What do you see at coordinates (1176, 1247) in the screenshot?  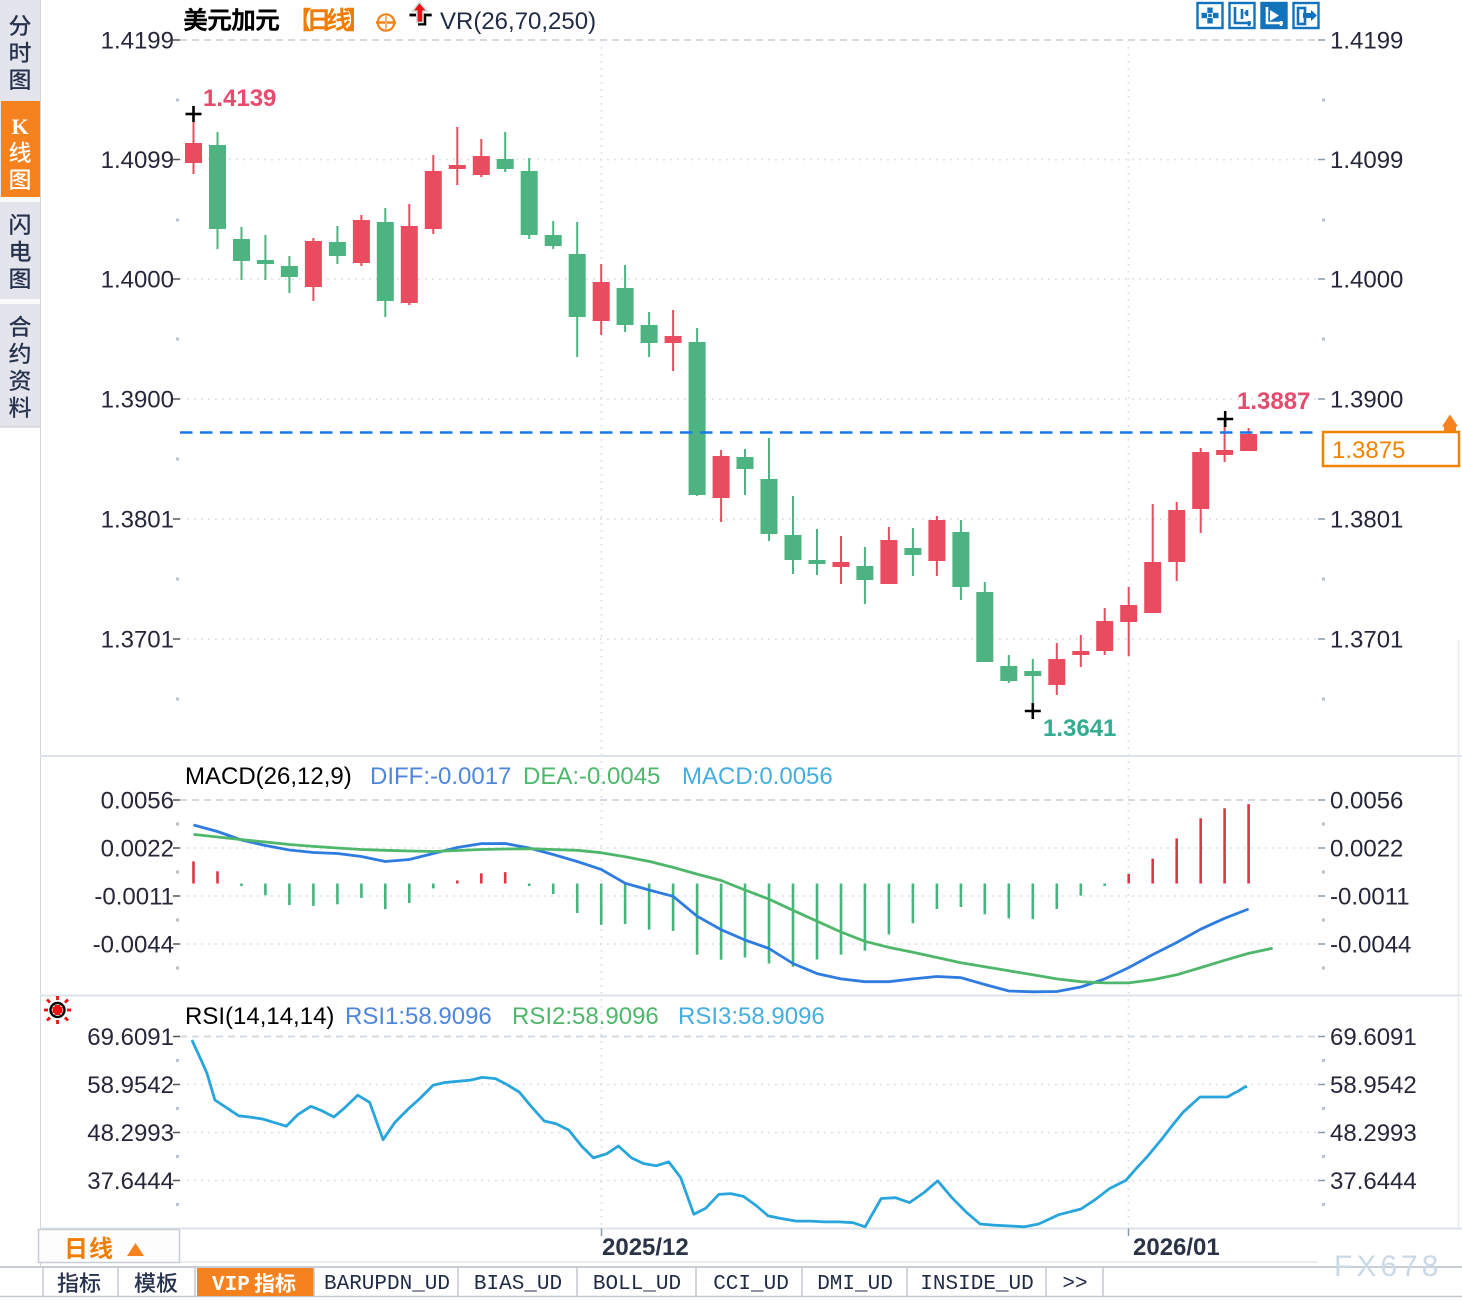 I see `svg-text: 2026/01` at bounding box center [1176, 1247].